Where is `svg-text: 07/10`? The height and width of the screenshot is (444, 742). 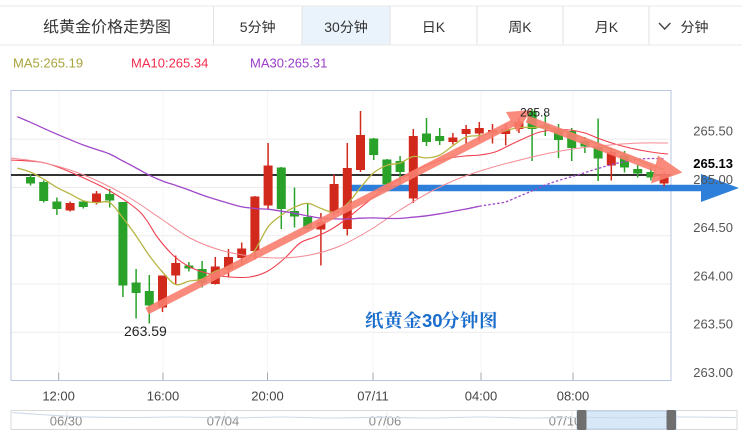 svg-text: 07/10 is located at coordinates (565, 421).